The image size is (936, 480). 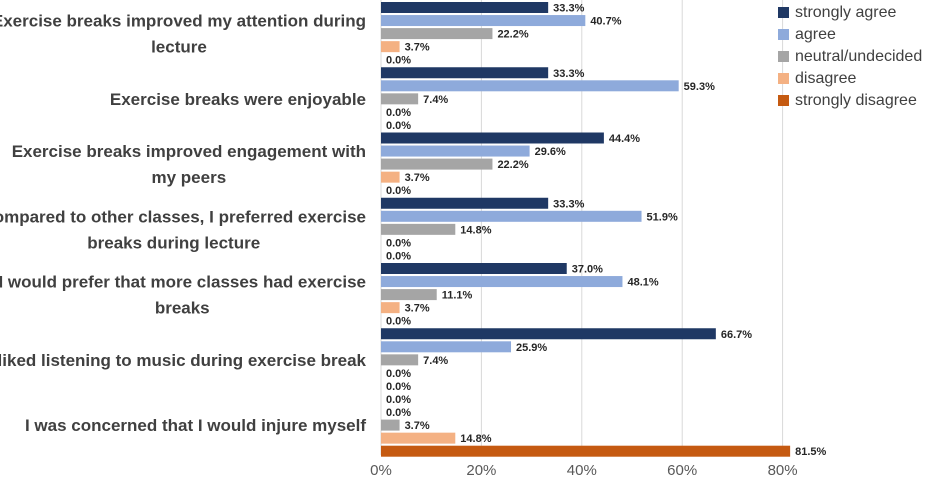 What do you see at coordinates (810, 452) in the screenshot?
I see `data-label: 81.5%` at bounding box center [810, 452].